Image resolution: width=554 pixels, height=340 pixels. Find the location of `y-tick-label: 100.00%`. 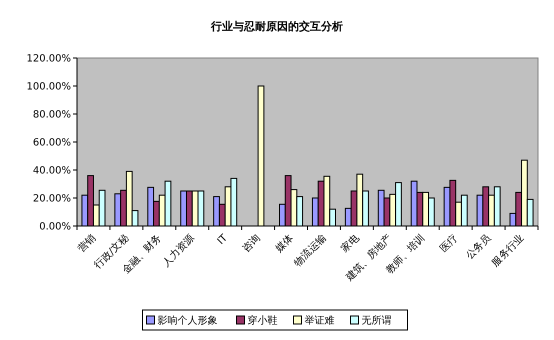

y-tick-label: 100.00% is located at coordinates (48, 87).